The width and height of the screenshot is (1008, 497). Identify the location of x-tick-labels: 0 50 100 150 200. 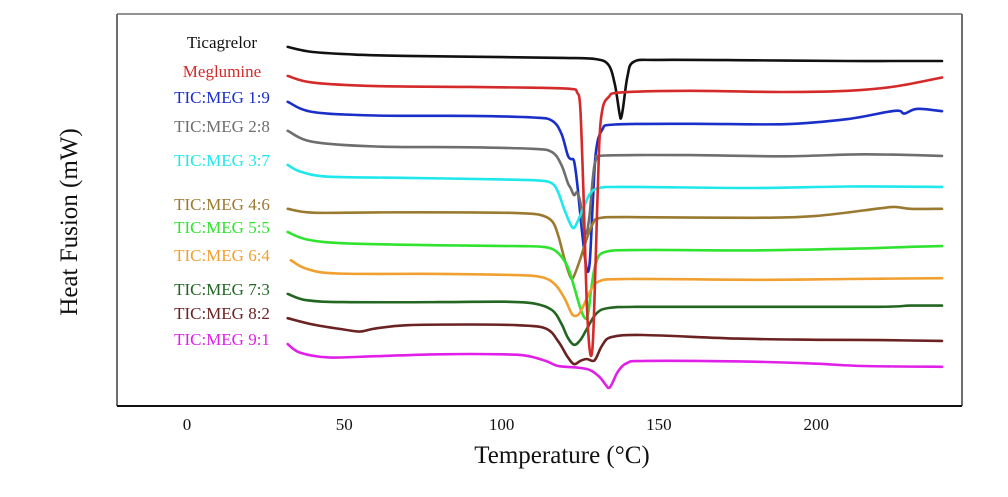
(506, 424).